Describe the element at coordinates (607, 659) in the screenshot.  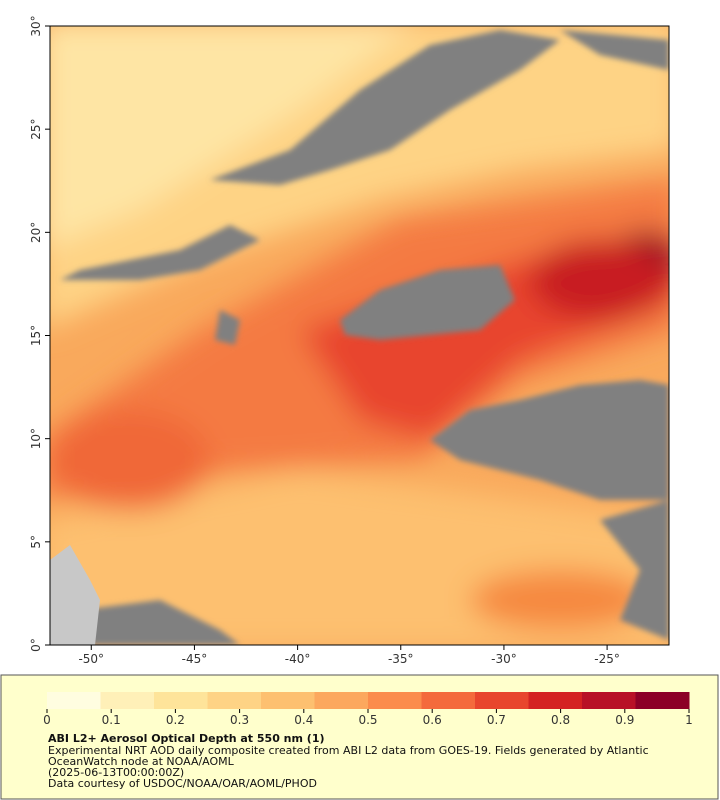
I see `x-tick-label: -25°` at that location.